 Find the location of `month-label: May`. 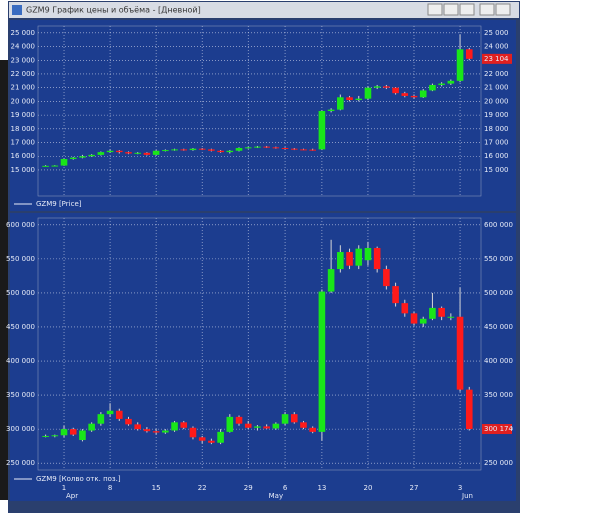

month-label: May is located at coordinates (276, 496).